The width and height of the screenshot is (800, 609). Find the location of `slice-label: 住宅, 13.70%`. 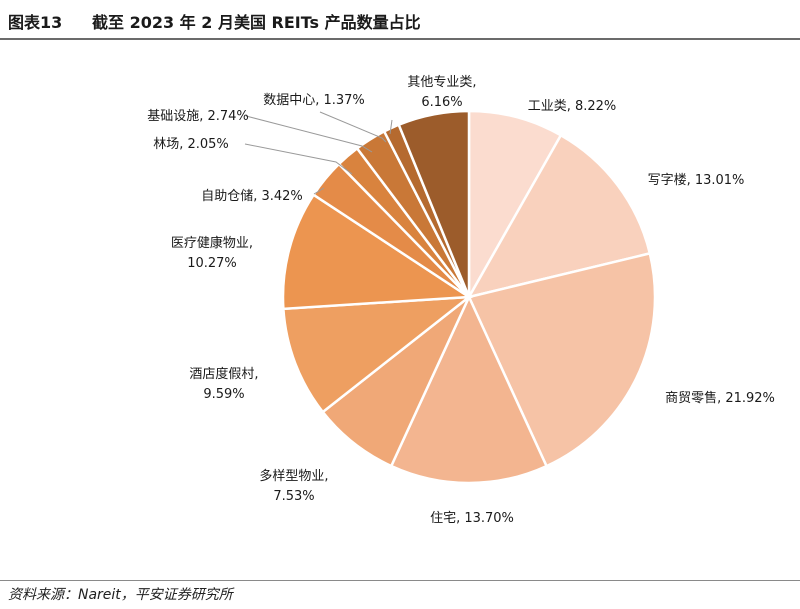

slice-label: 住宅, 13.70% is located at coordinates (472, 518).